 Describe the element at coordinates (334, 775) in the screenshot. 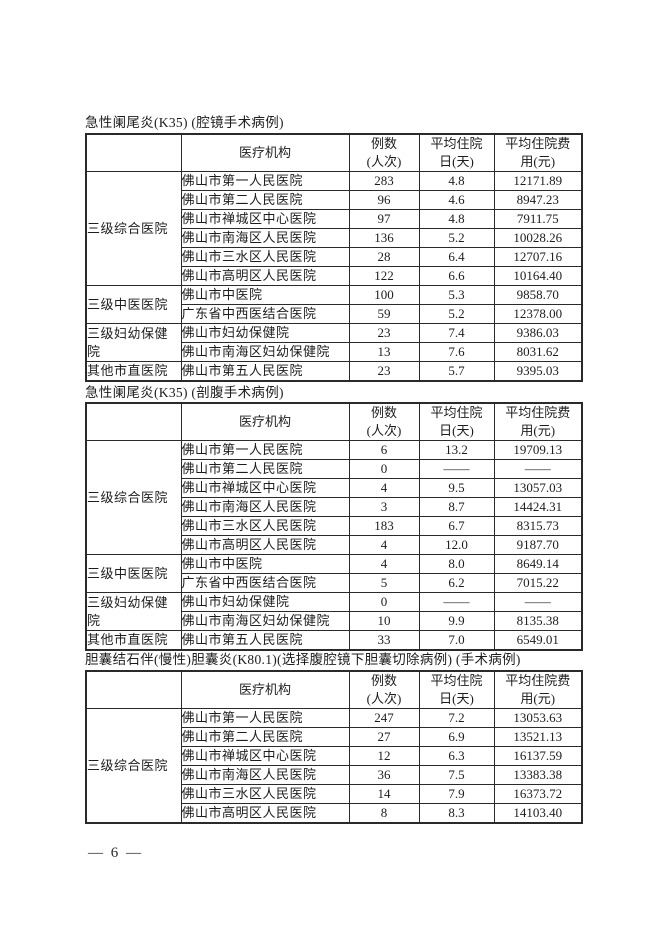

I see `table-row: 佛山市南海区人民医院 36 7.5 13383.38` at that location.